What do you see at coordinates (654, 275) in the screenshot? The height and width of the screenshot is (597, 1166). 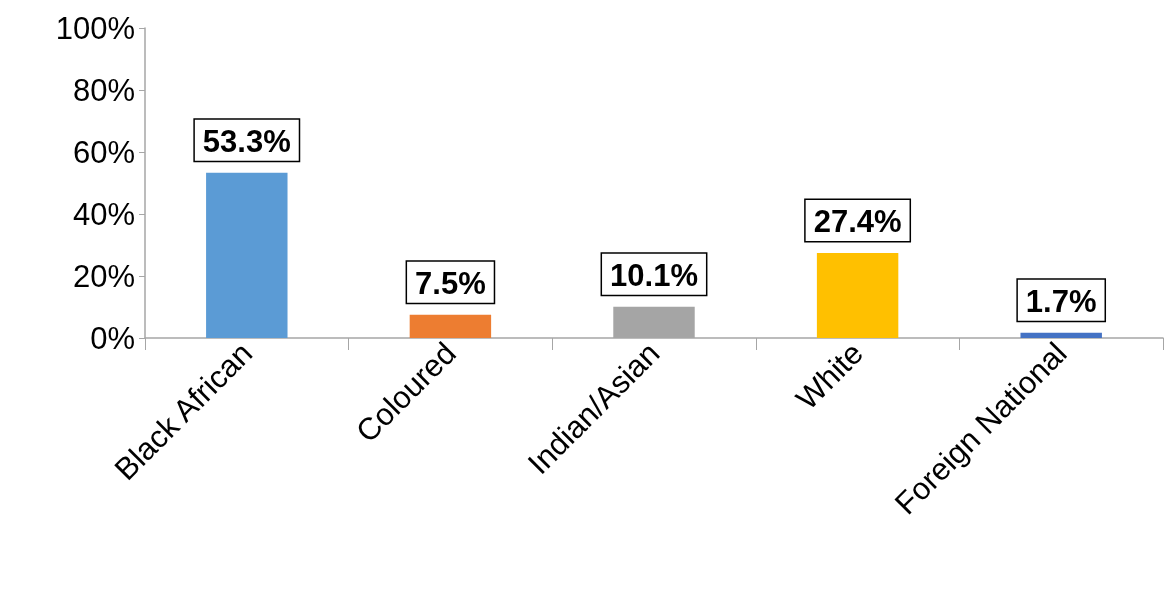 I see `data-label: 10.1%` at bounding box center [654, 275].